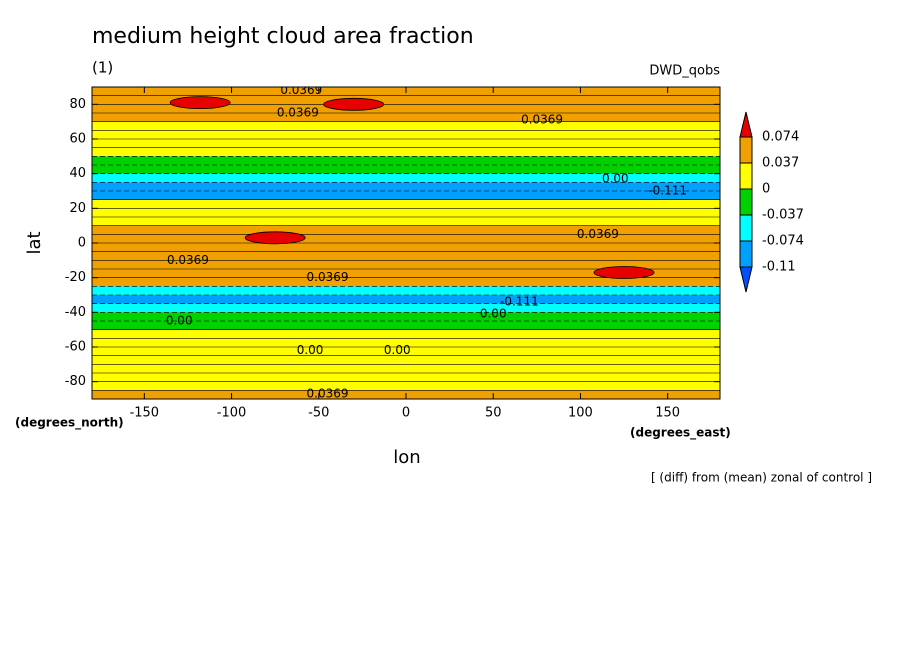 This screenshot has height=659, width=904. What do you see at coordinates (102, 68) in the screenshot?
I see `subtitle: (1)` at bounding box center [102, 68].